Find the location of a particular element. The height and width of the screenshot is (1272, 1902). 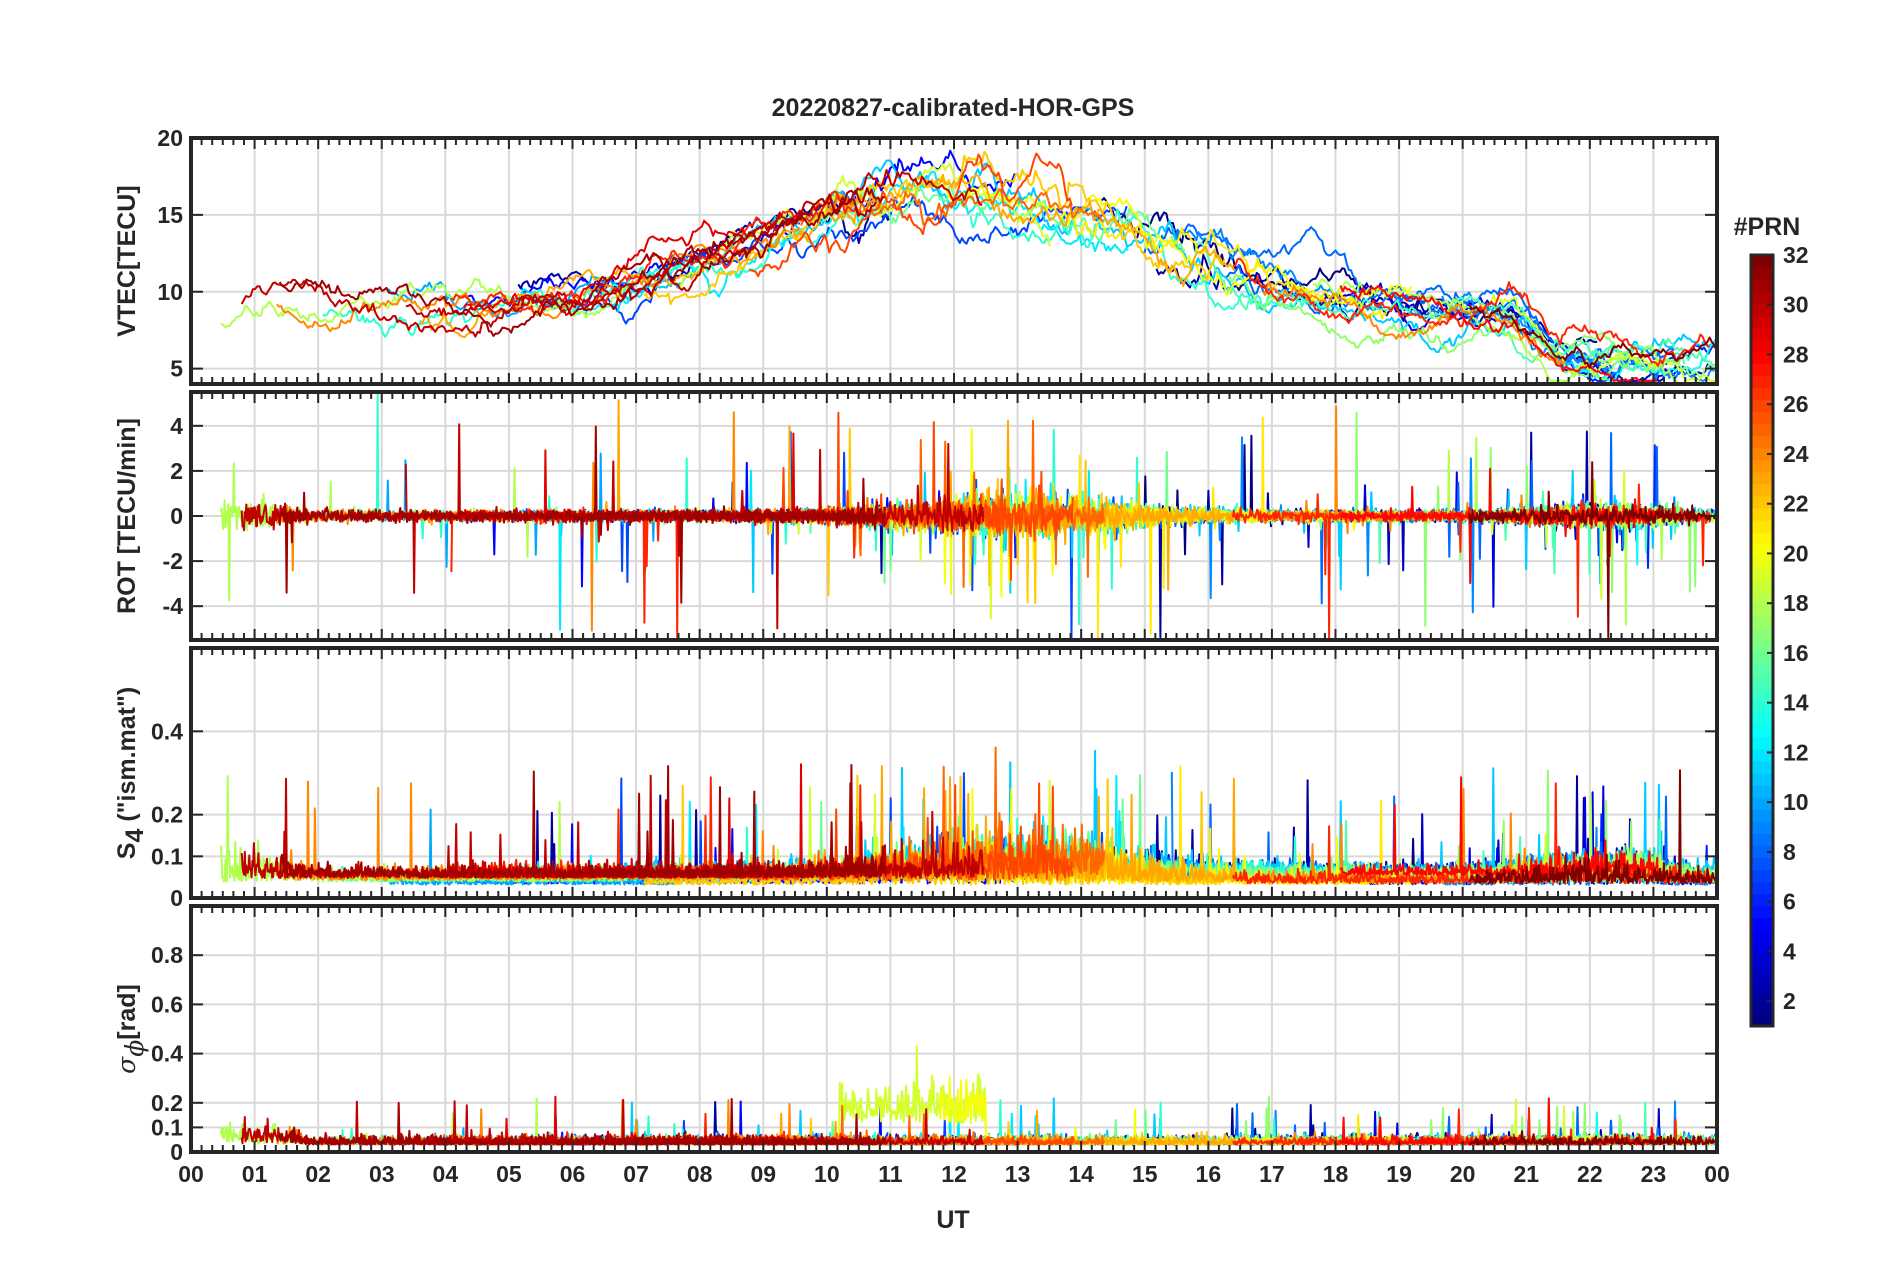

ytick-label: 4 is located at coordinates (176, 426).